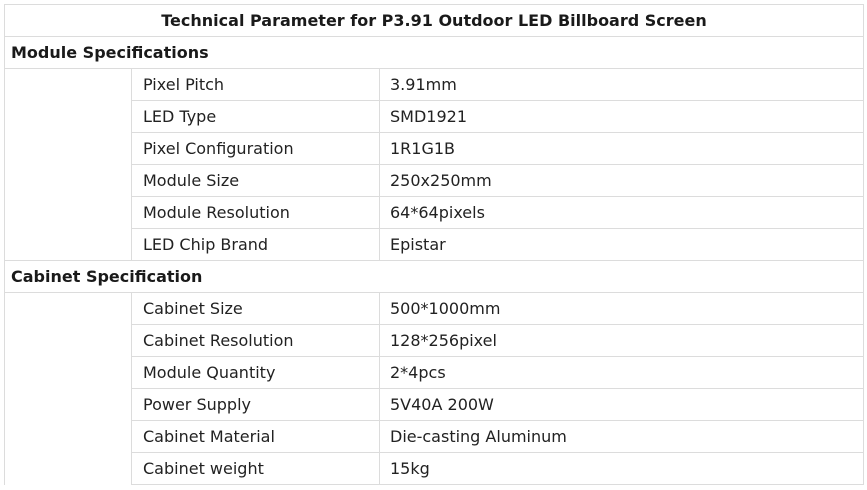  I want to click on param-value: 3.91mm, so click(621, 84).